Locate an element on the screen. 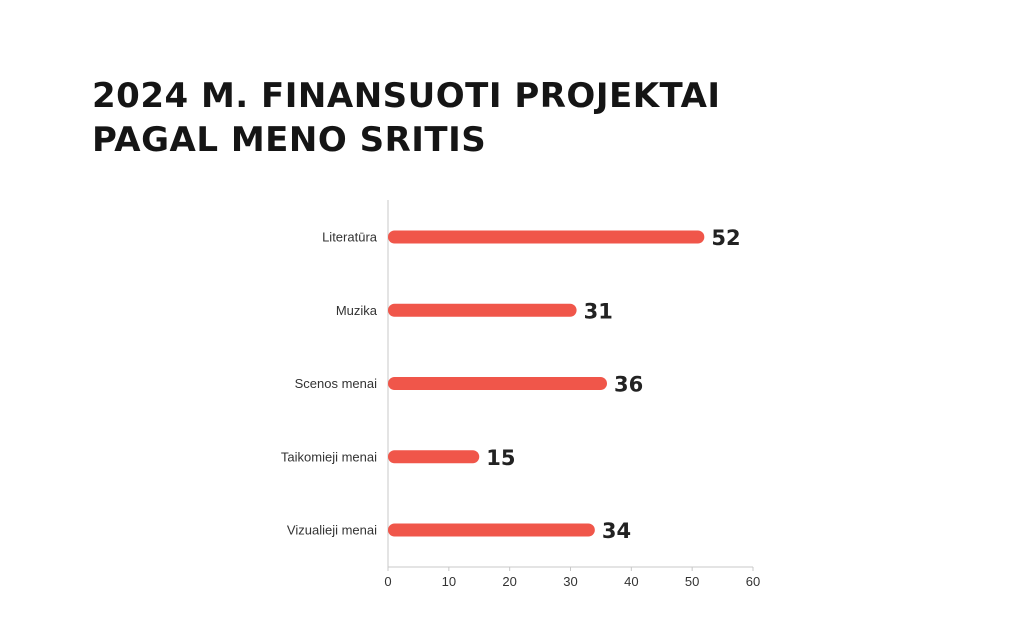 The height and width of the screenshot is (624, 1025). chart-title-line-2: PAGAL MENO SRITIS is located at coordinates (289, 140).